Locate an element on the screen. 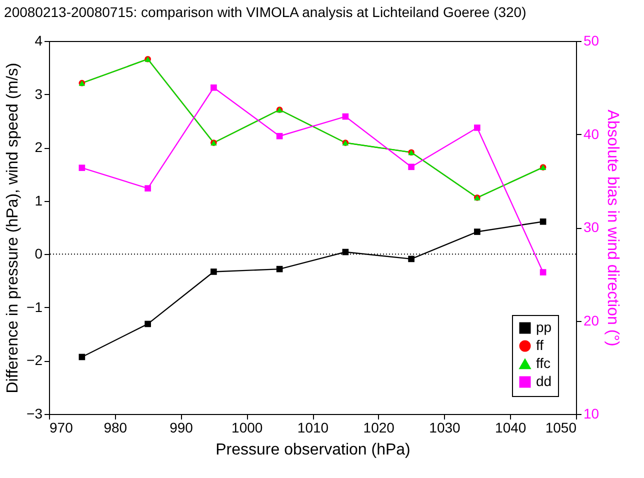 This screenshot has width=644, height=478. y-tick-label: 1 is located at coordinates (38, 200).